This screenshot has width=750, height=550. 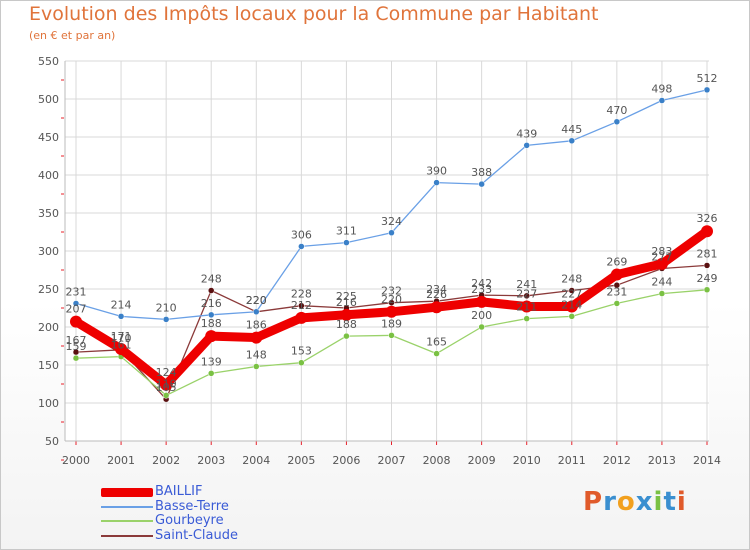 What do you see at coordinates (192, 506) in the screenshot?
I see `legend-label-basse-terre: Basse-Terre` at bounding box center [192, 506].